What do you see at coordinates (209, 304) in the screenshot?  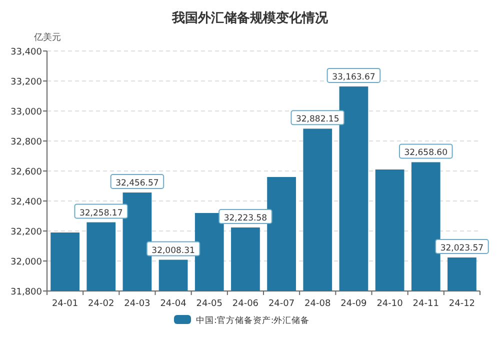 I see `x-tick-label: 24-05` at bounding box center [209, 304].